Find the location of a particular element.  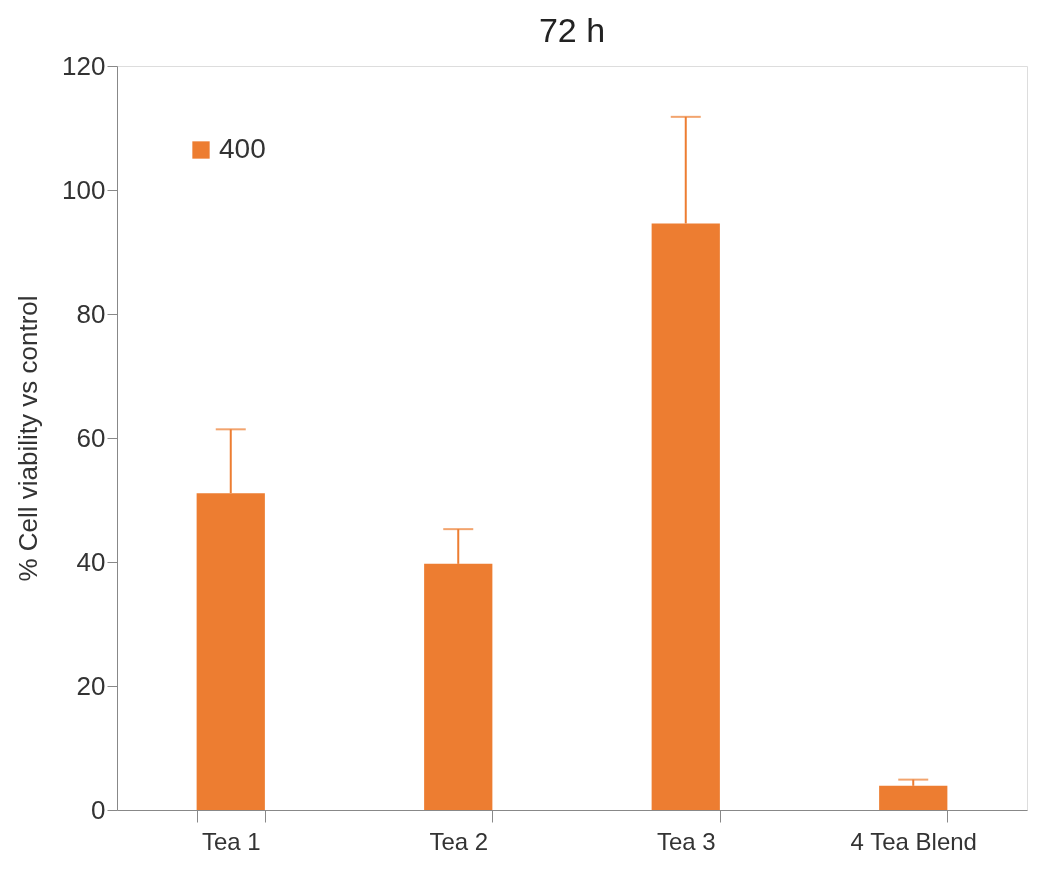

y-axis-title: % Cell viability vs control is located at coordinates (28, 438).